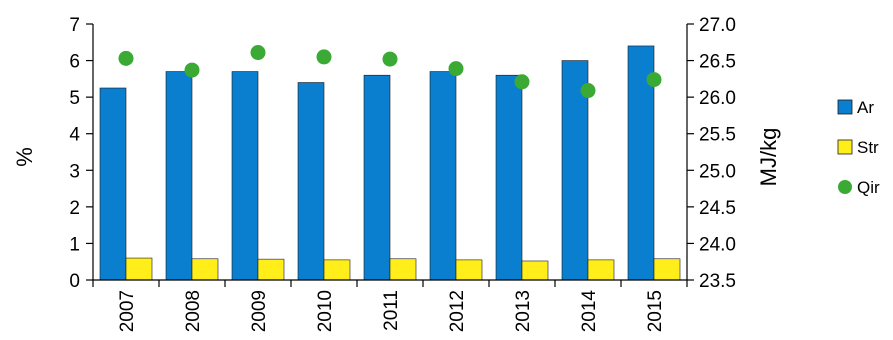 This screenshot has height=340, width=893. Describe the element at coordinates (139, 269) in the screenshot. I see `bar-str-2007` at that location.